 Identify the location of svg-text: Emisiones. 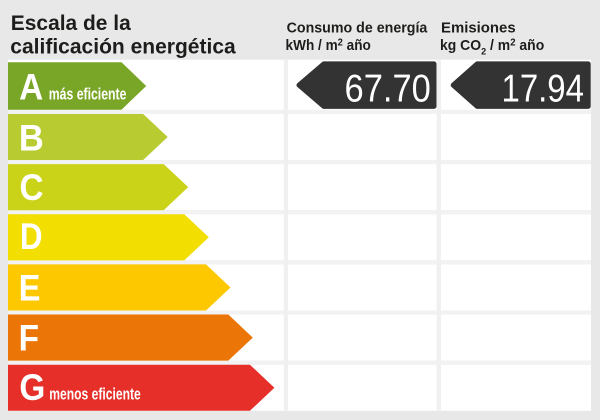
(478, 29).